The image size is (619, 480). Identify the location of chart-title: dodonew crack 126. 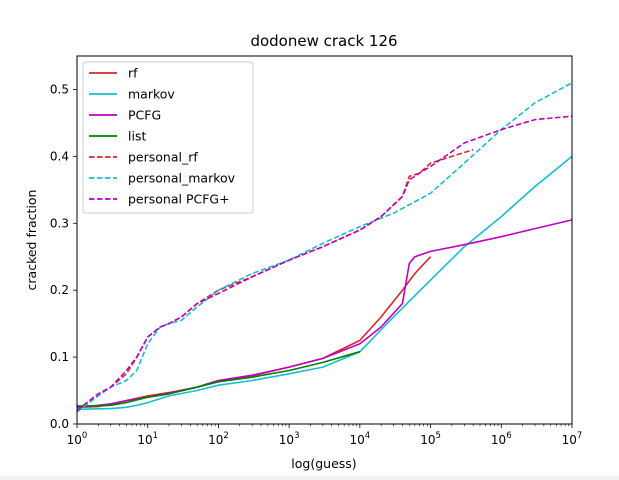
(323, 41).